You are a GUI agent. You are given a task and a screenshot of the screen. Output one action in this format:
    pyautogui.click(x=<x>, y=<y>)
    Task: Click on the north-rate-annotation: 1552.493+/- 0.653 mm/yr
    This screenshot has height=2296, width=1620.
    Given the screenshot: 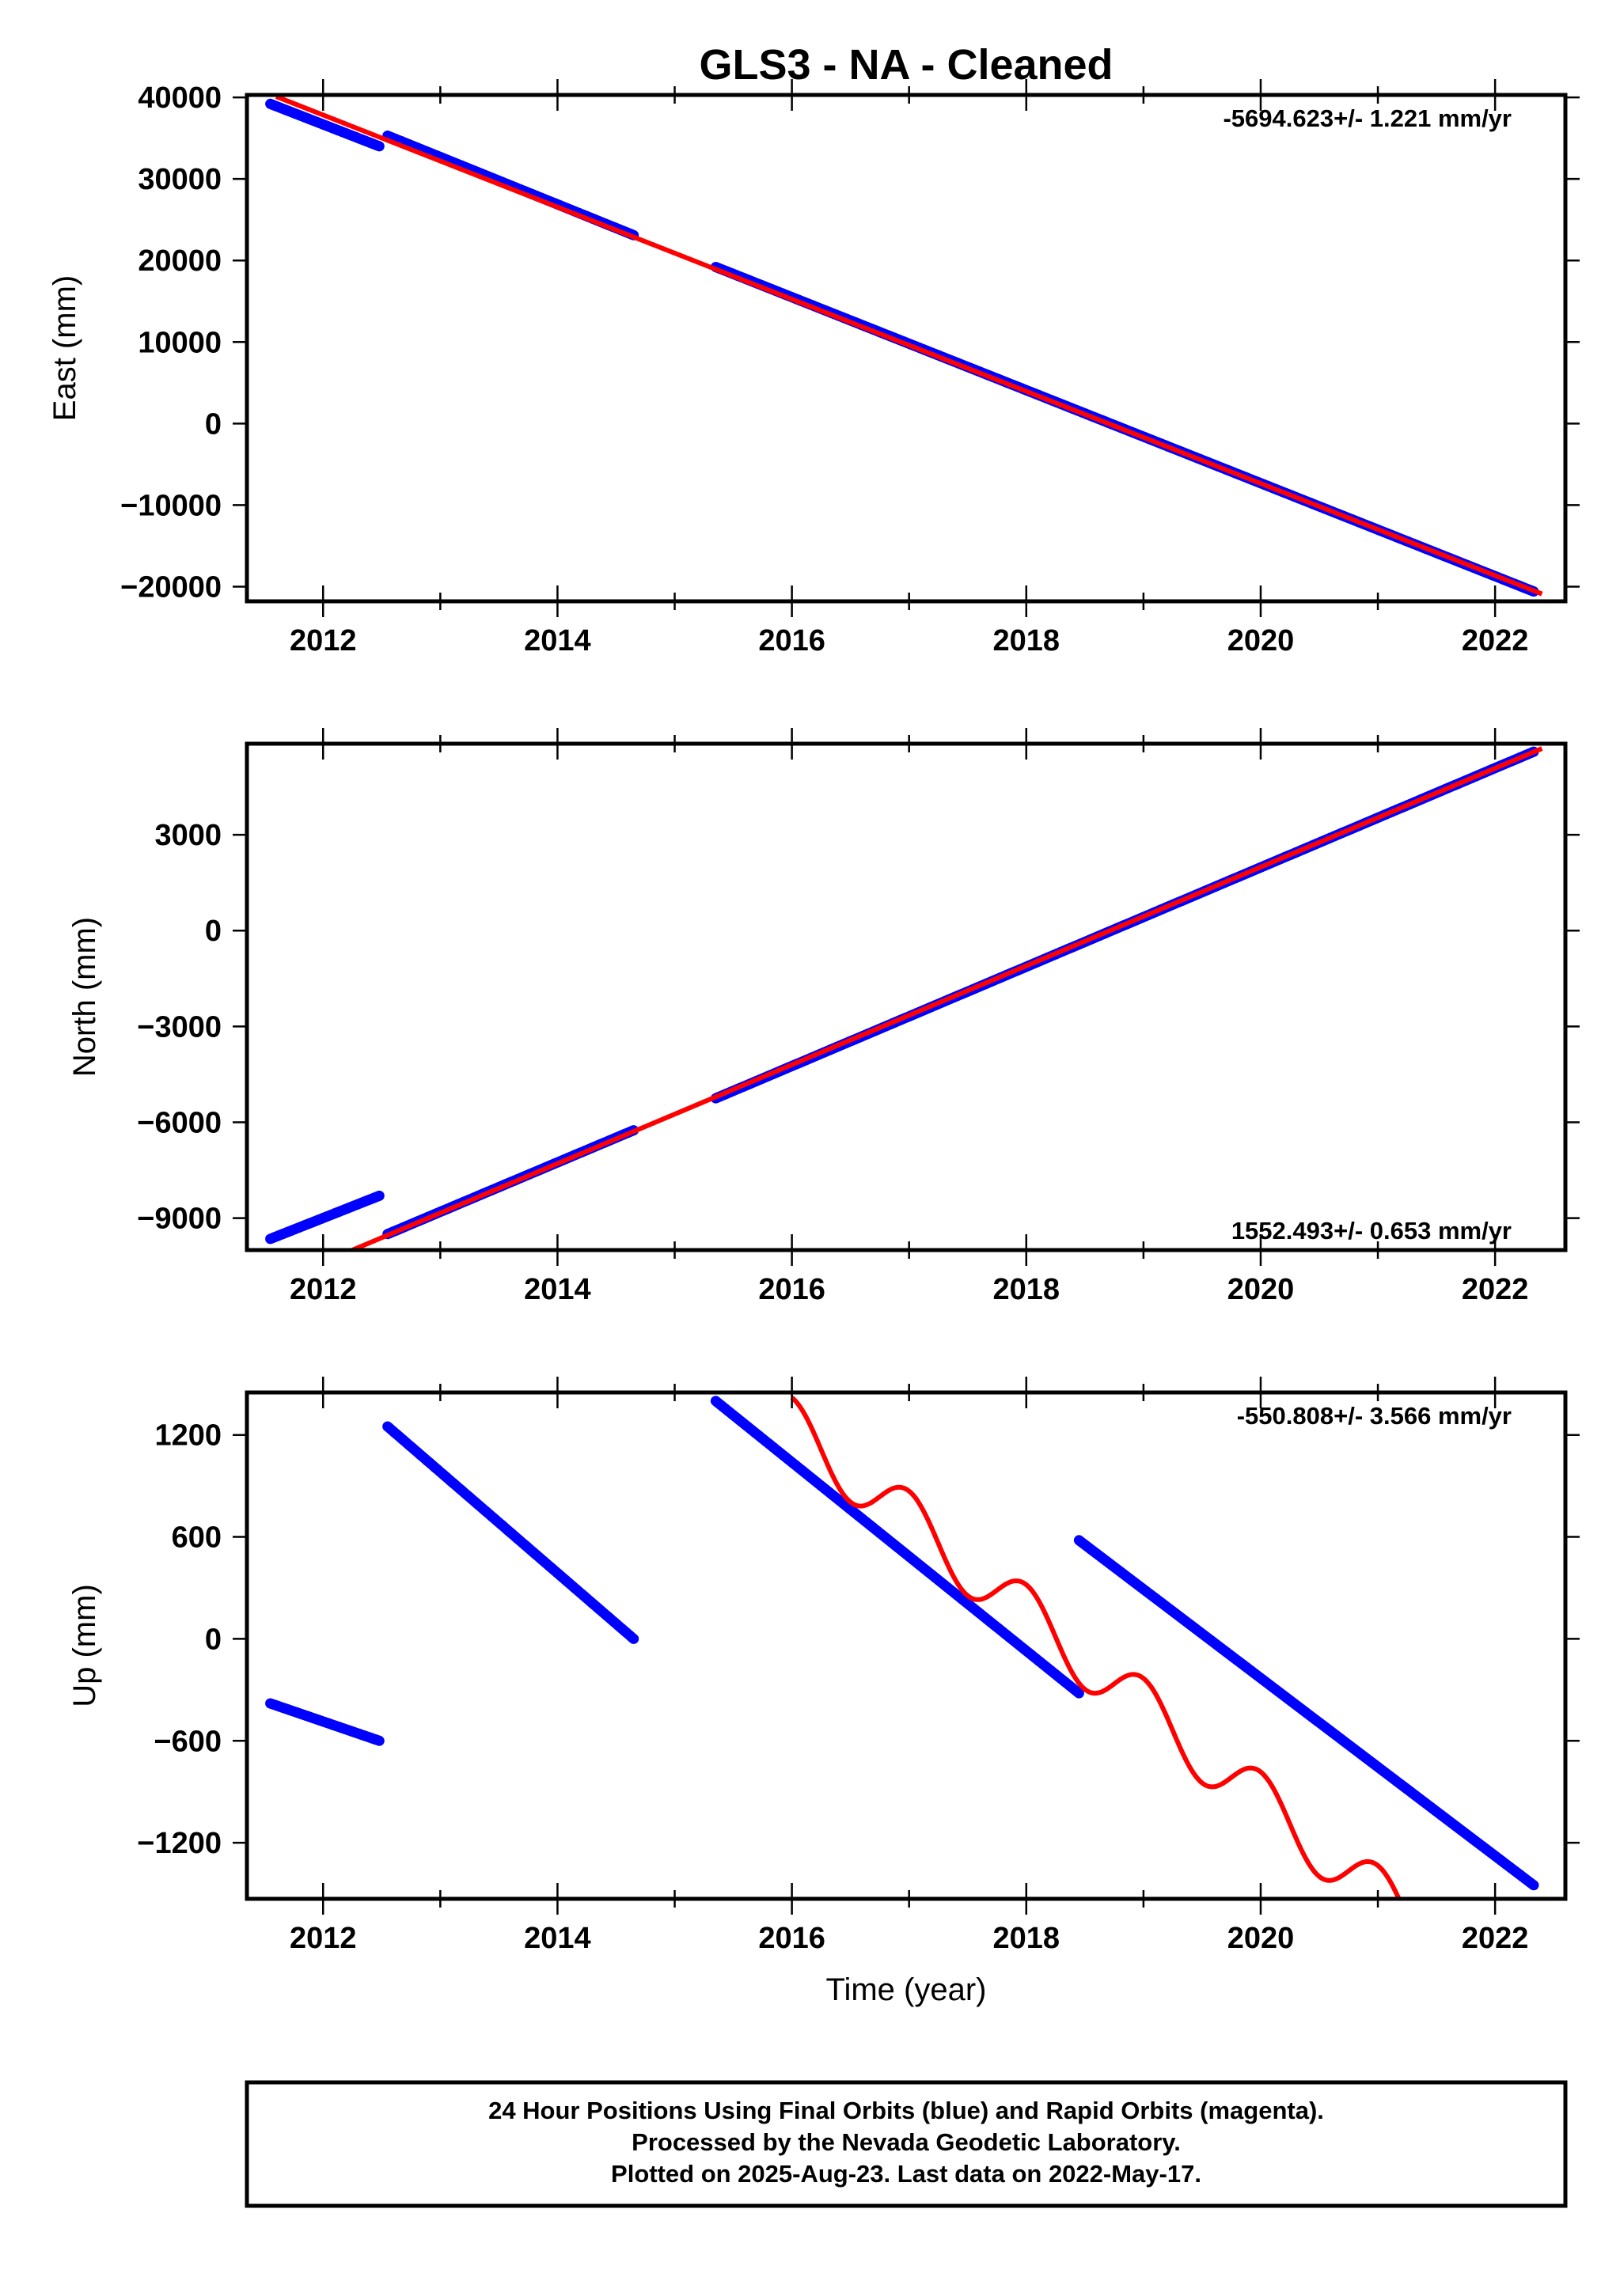 What is the action you would take?
    pyautogui.click(x=1371, y=1231)
    